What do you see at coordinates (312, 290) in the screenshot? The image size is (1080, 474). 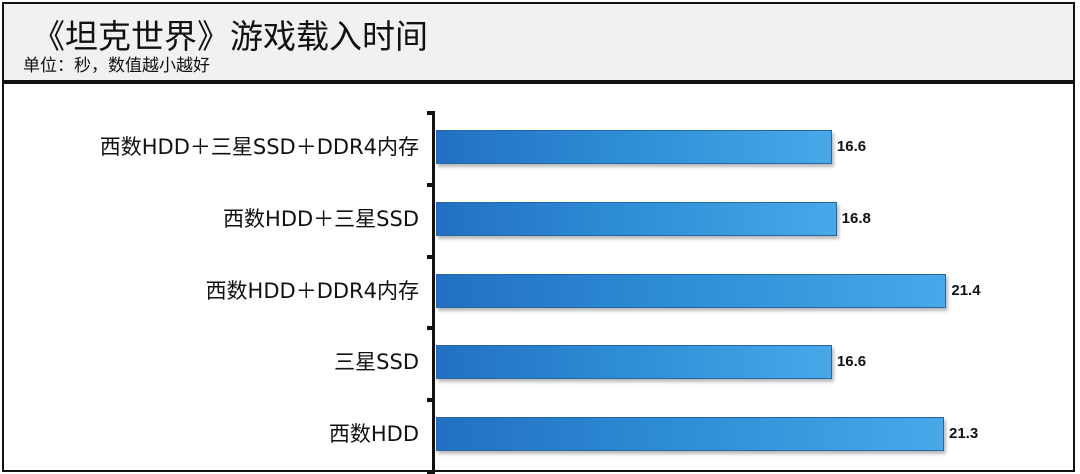 I see `category-label: 西数HDD＋DDR4内存` at bounding box center [312, 290].